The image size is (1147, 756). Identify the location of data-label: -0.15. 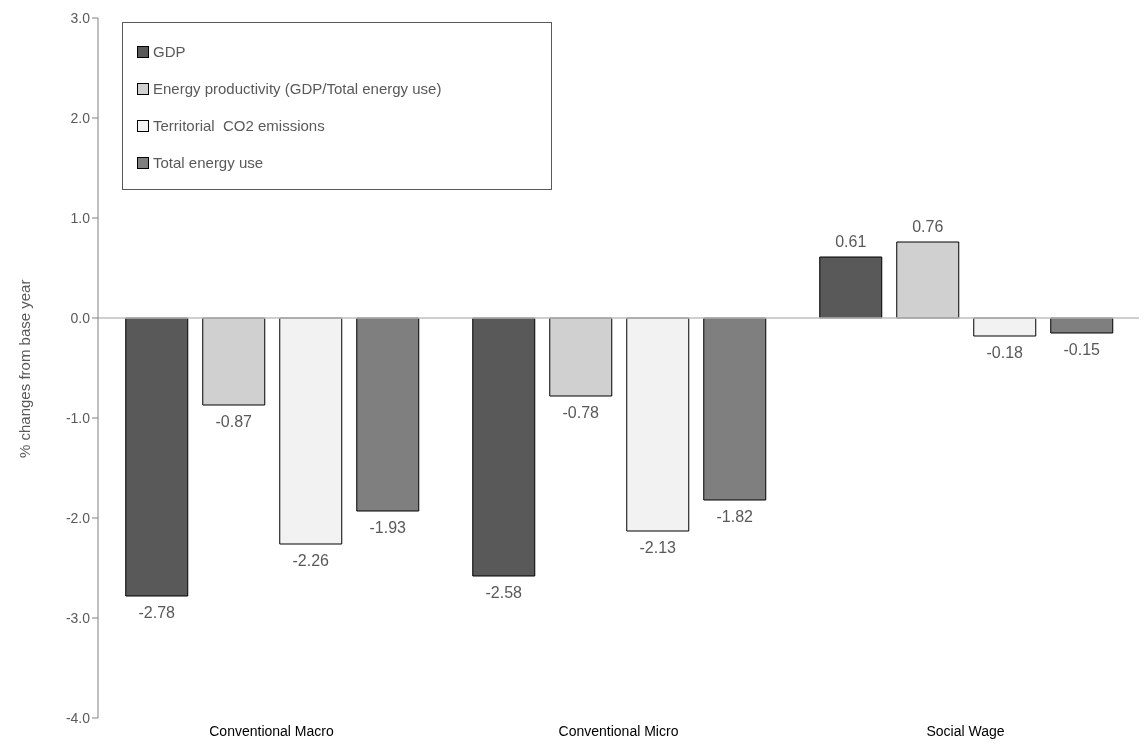
(1082, 349).